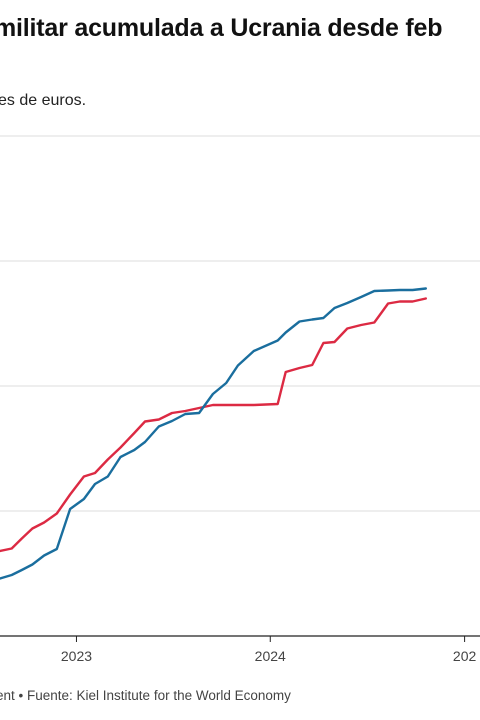  What do you see at coordinates (221, 28) in the screenshot?
I see `chart-title: militar acumulada a Ucrania desde feb` at bounding box center [221, 28].